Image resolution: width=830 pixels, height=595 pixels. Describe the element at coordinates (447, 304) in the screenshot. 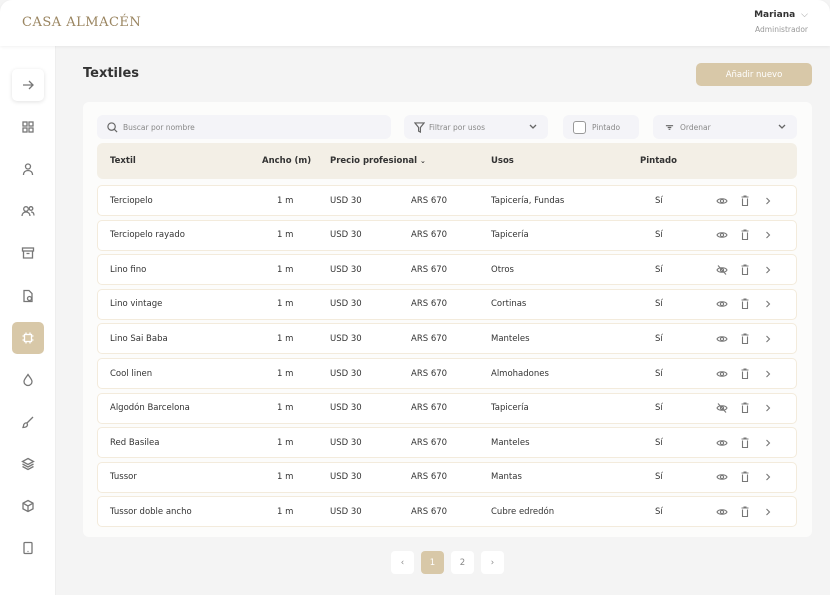

I see `table-row: Lino vintage 1 m USD 30 ARS 670 Cortinas Sí` at that location.